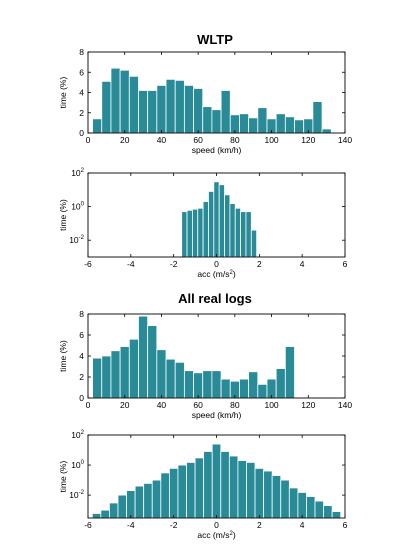  I want to click on x-tick-label: 80, so click(235, 405).